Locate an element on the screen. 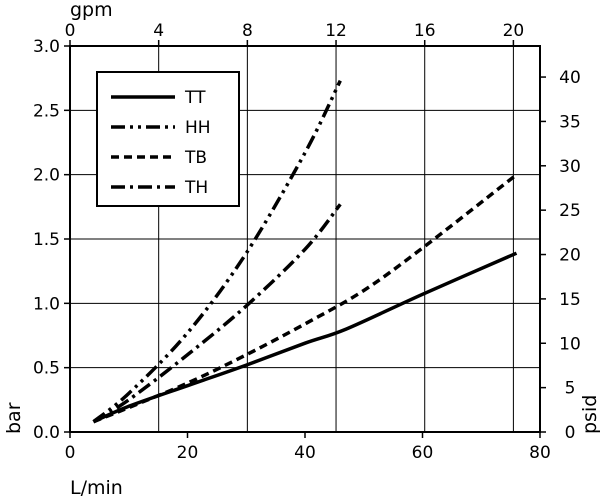 Image resolution: width=600 pixels, height=500 pixels. x-bottom-tick-label: 60 is located at coordinates (423, 453).